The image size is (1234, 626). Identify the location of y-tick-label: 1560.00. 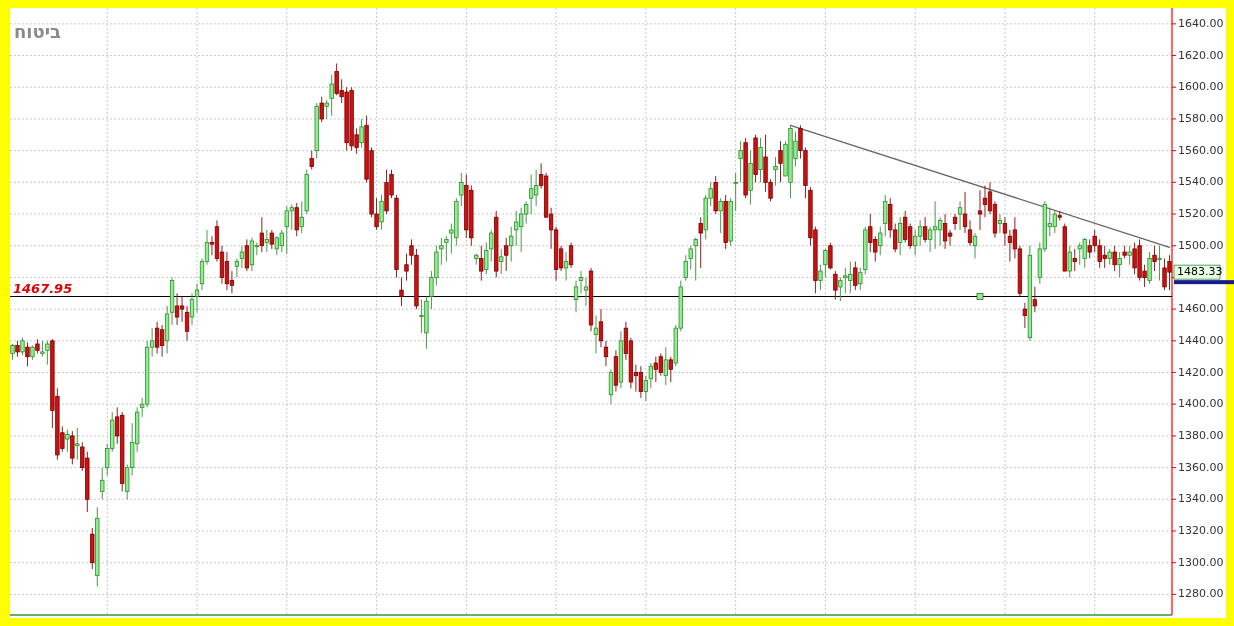
(1201, 150).